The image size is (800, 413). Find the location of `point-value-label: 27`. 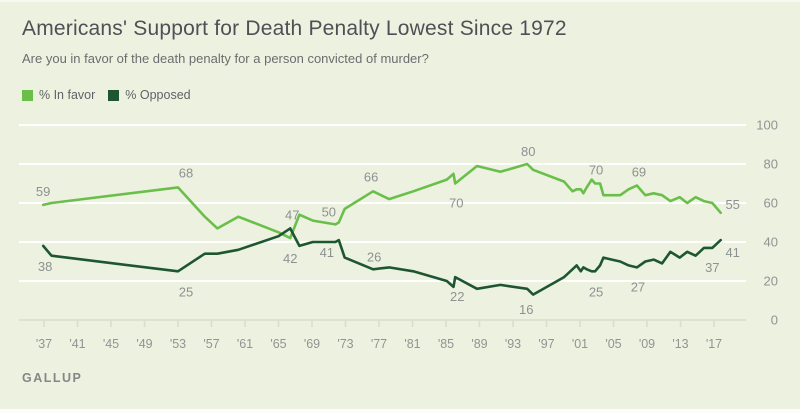

point-value-label: 27 is located at coordinates (638, 286).